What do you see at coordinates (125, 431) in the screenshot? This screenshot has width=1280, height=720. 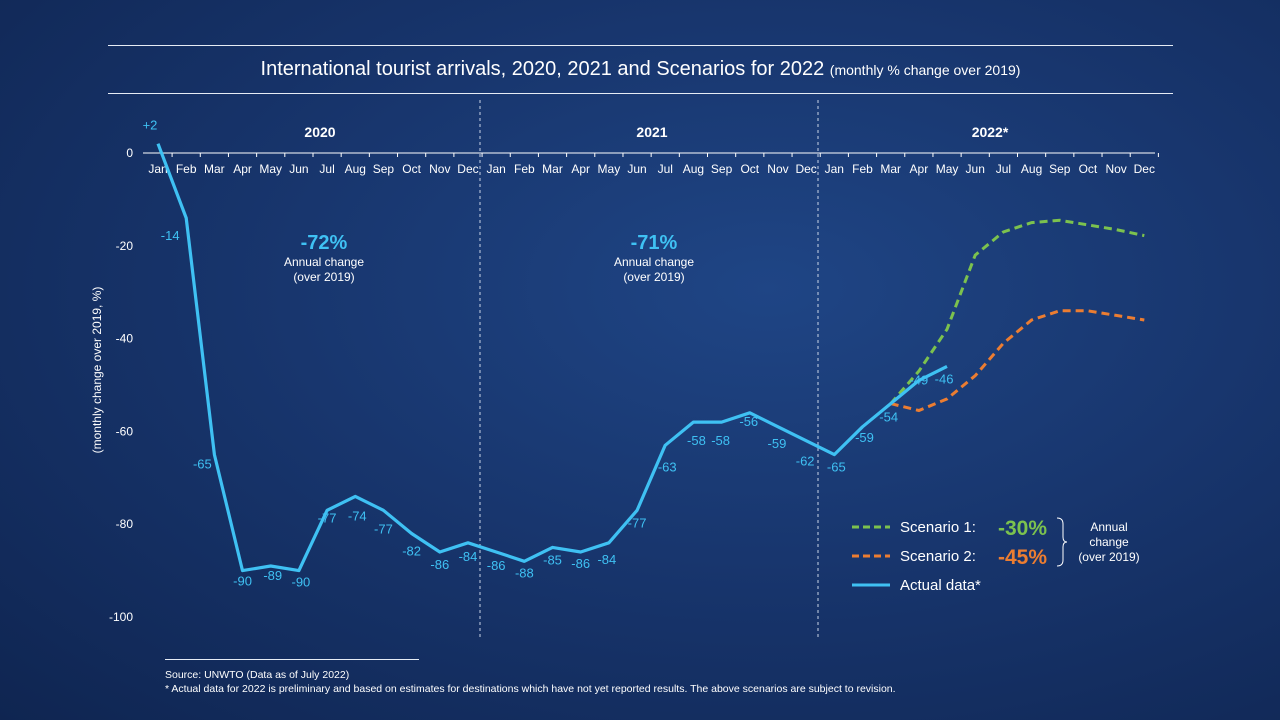 I see `y-tick-label: -60` at bounding box center [125, 431].